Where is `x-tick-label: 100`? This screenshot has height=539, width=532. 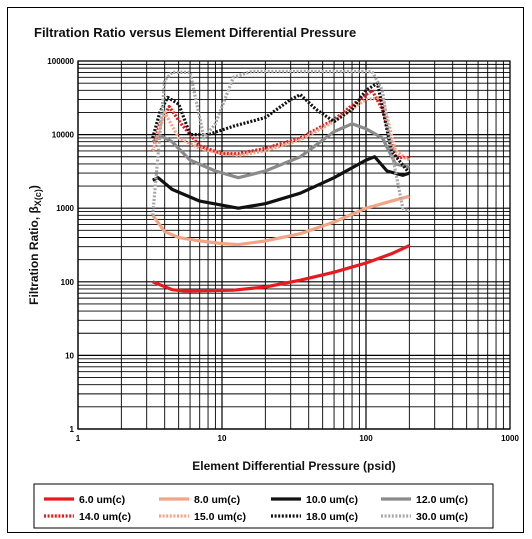 x-tick-label: 100 is located at coordinates (366, 438).